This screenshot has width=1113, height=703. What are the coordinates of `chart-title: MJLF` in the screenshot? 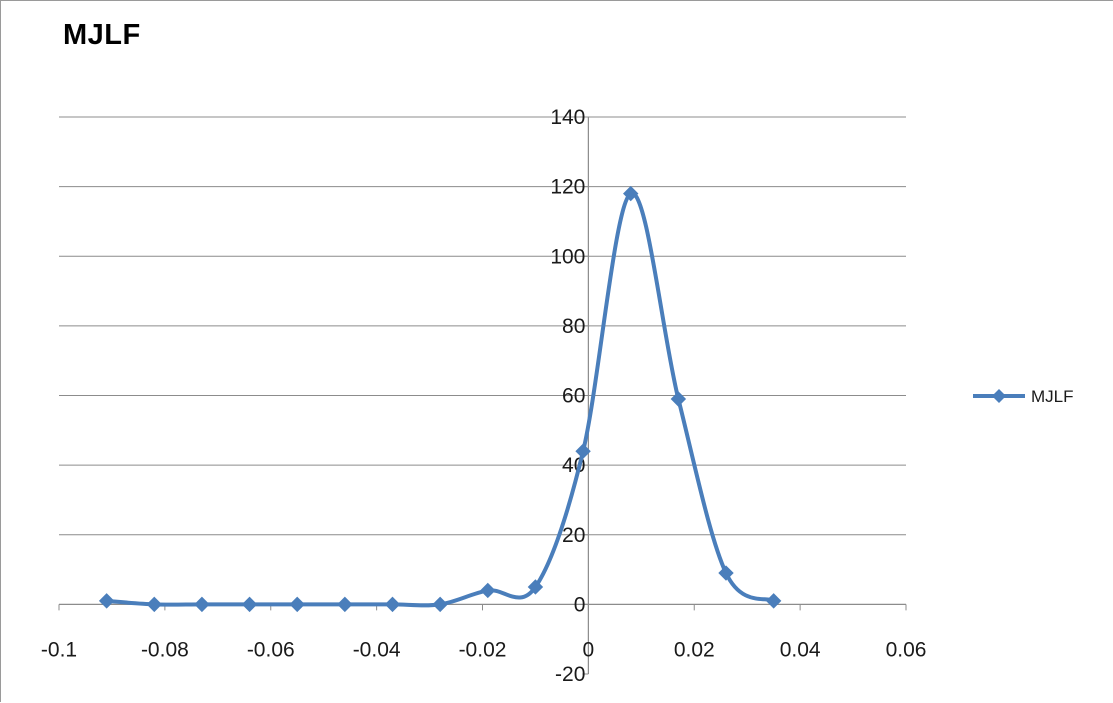 It's located at (102, 35).